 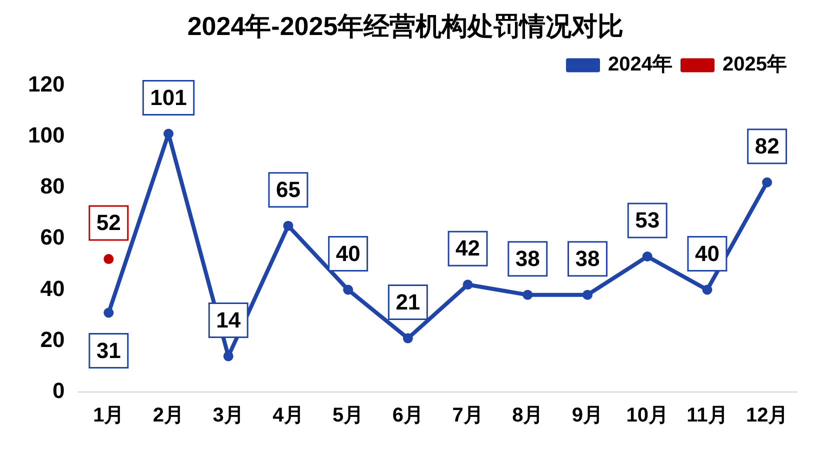 I want to click on x-tick-label: 3月, so click(x=228, y=415).